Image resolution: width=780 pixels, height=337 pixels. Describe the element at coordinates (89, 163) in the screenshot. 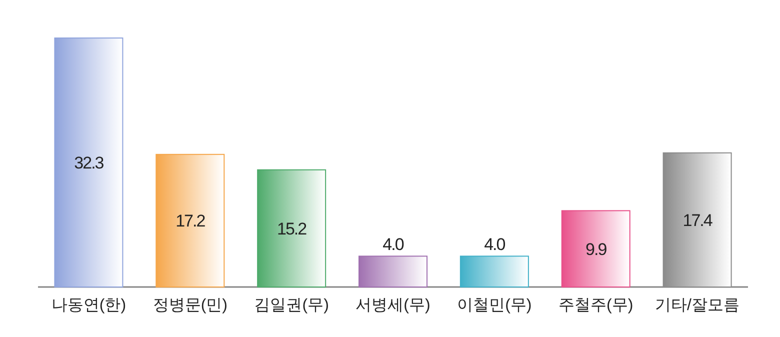

I see `data-label: 32.3` at that location.